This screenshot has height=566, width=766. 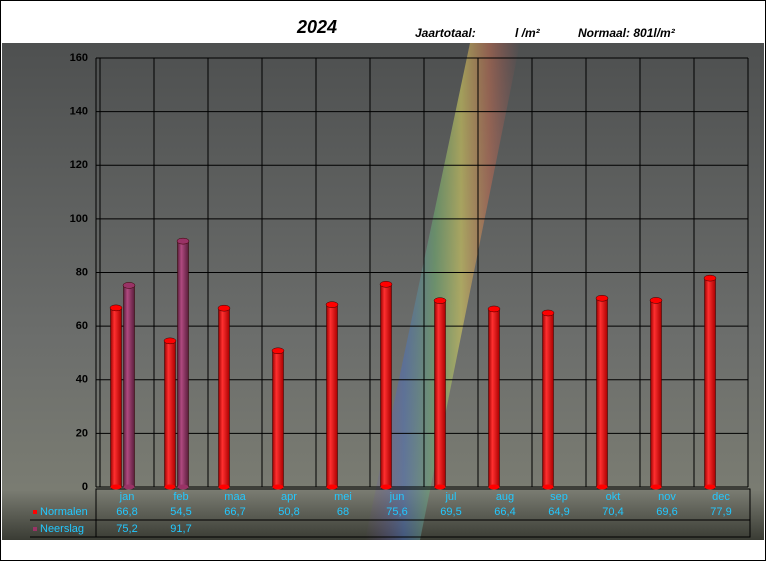 I want to click on x-tick-label: maa, so click(x=235, y=497).